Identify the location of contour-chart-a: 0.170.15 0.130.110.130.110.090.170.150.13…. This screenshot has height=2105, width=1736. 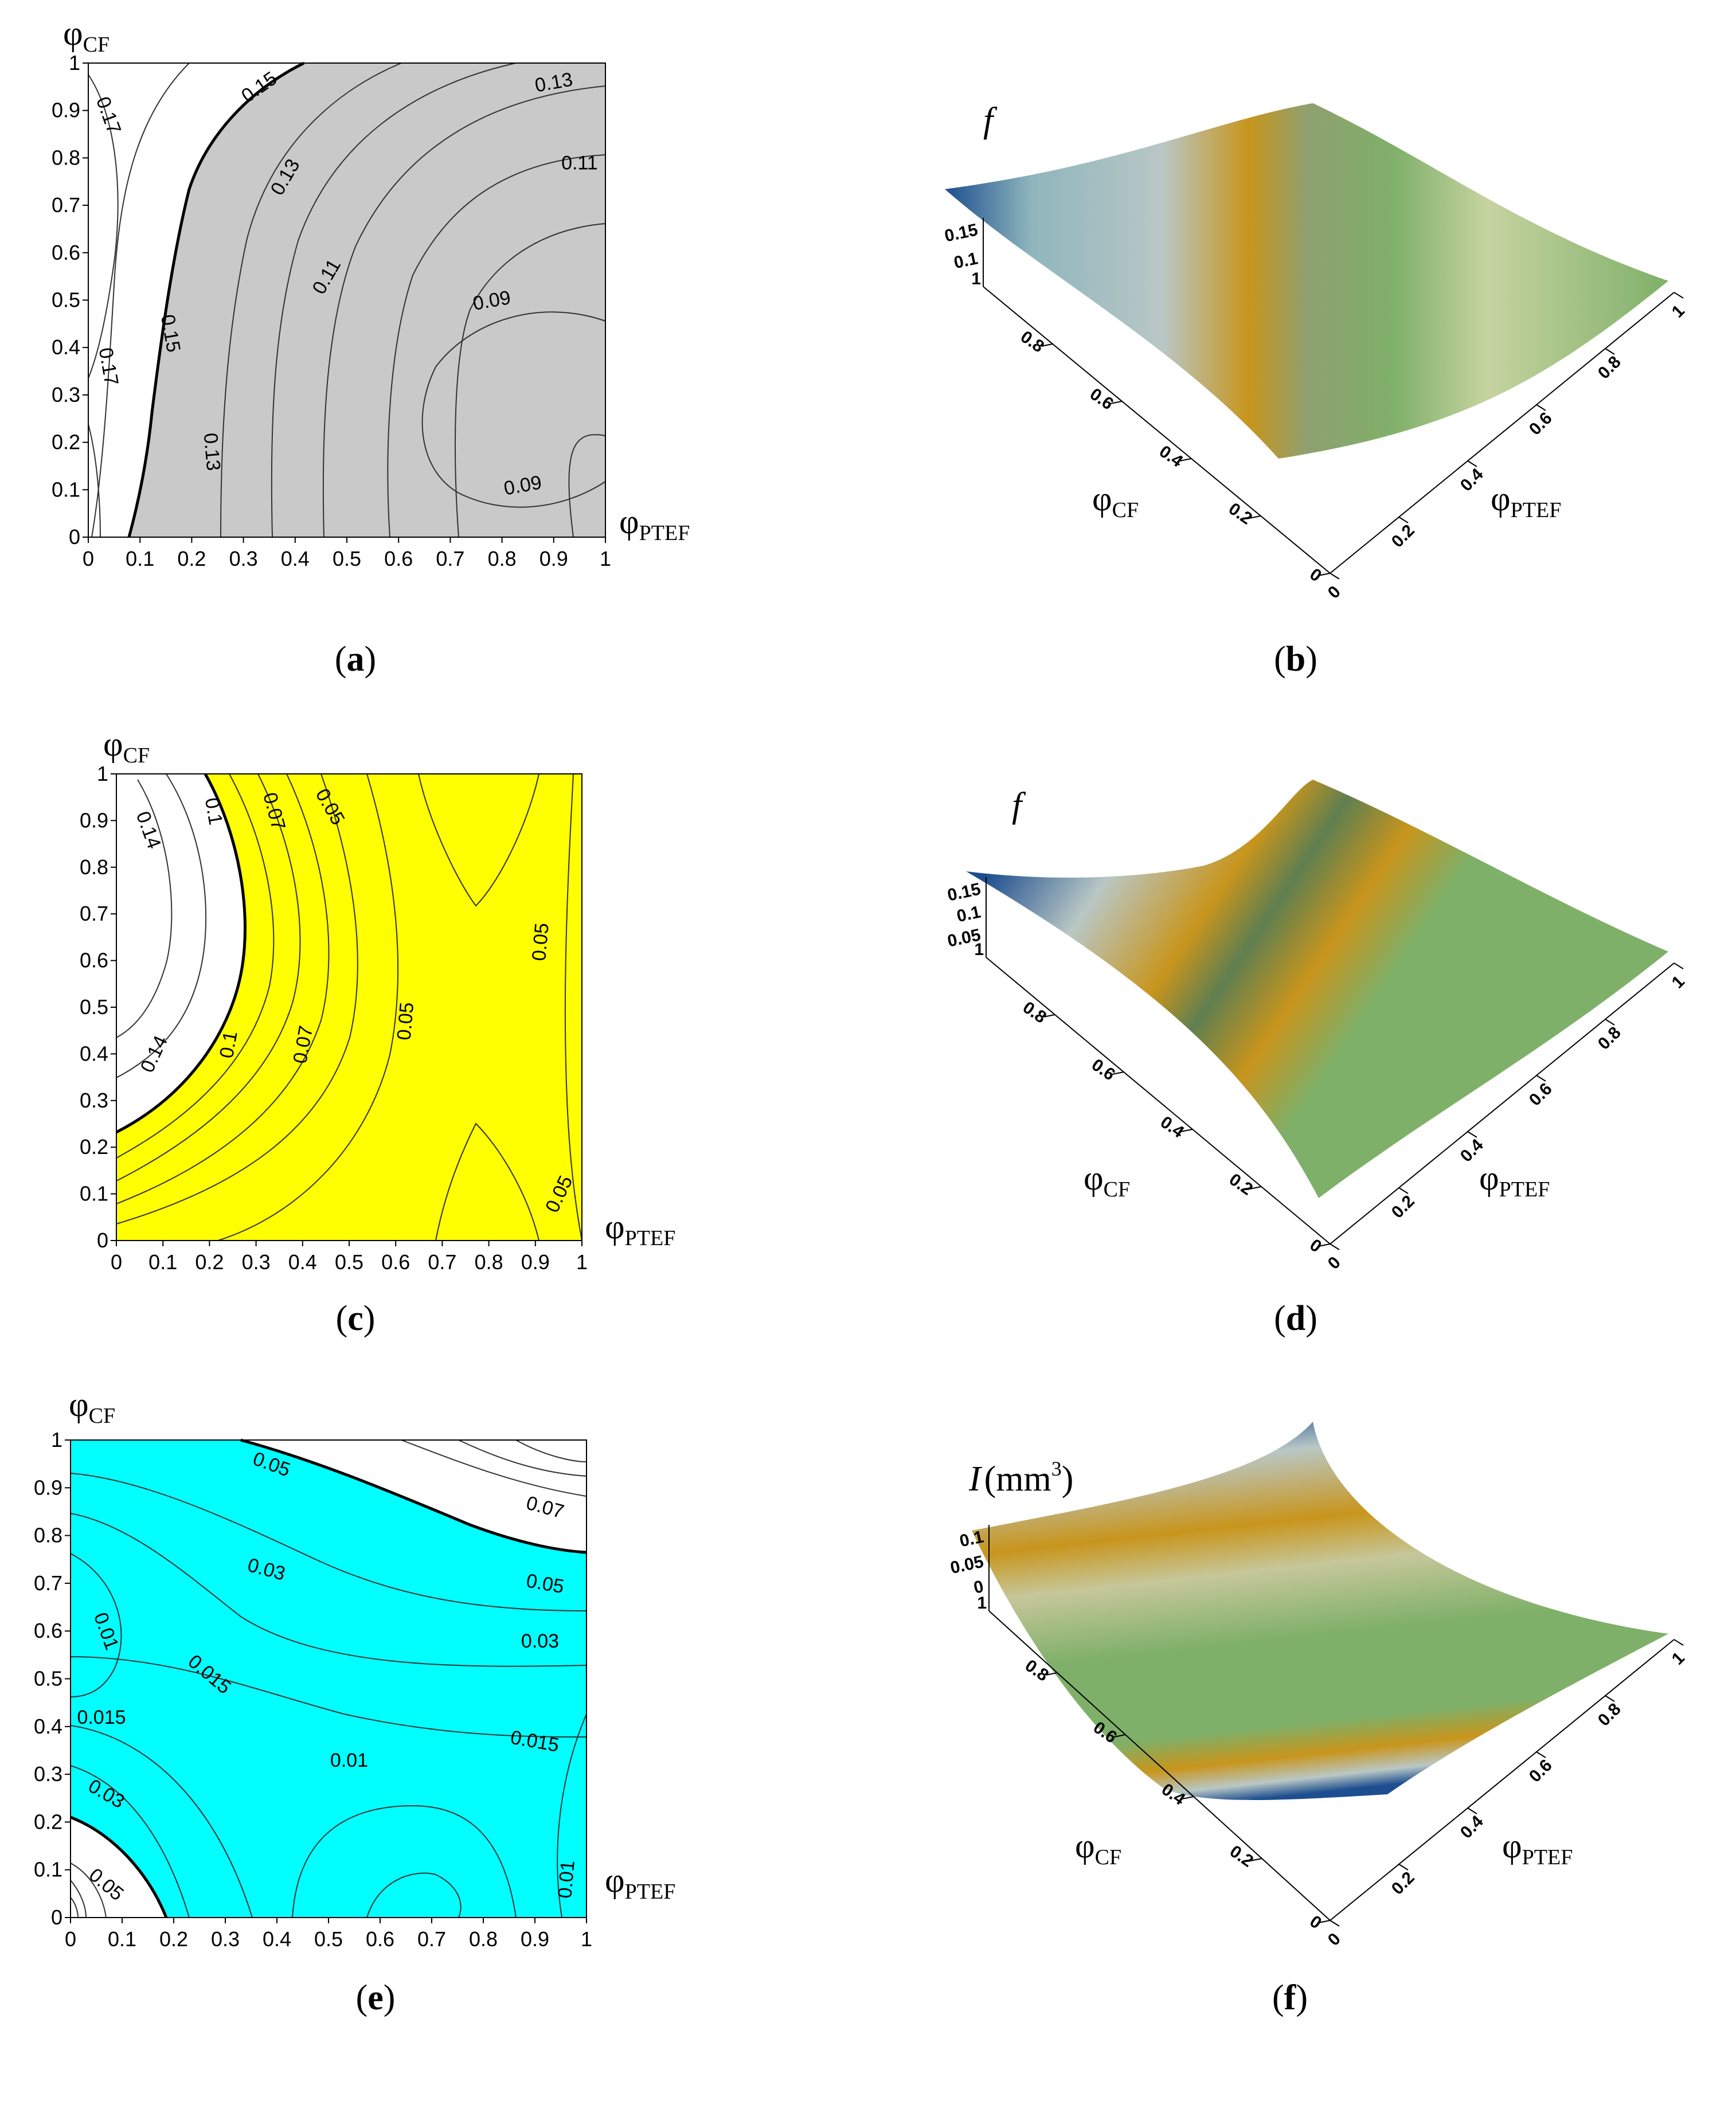
(371, 292).